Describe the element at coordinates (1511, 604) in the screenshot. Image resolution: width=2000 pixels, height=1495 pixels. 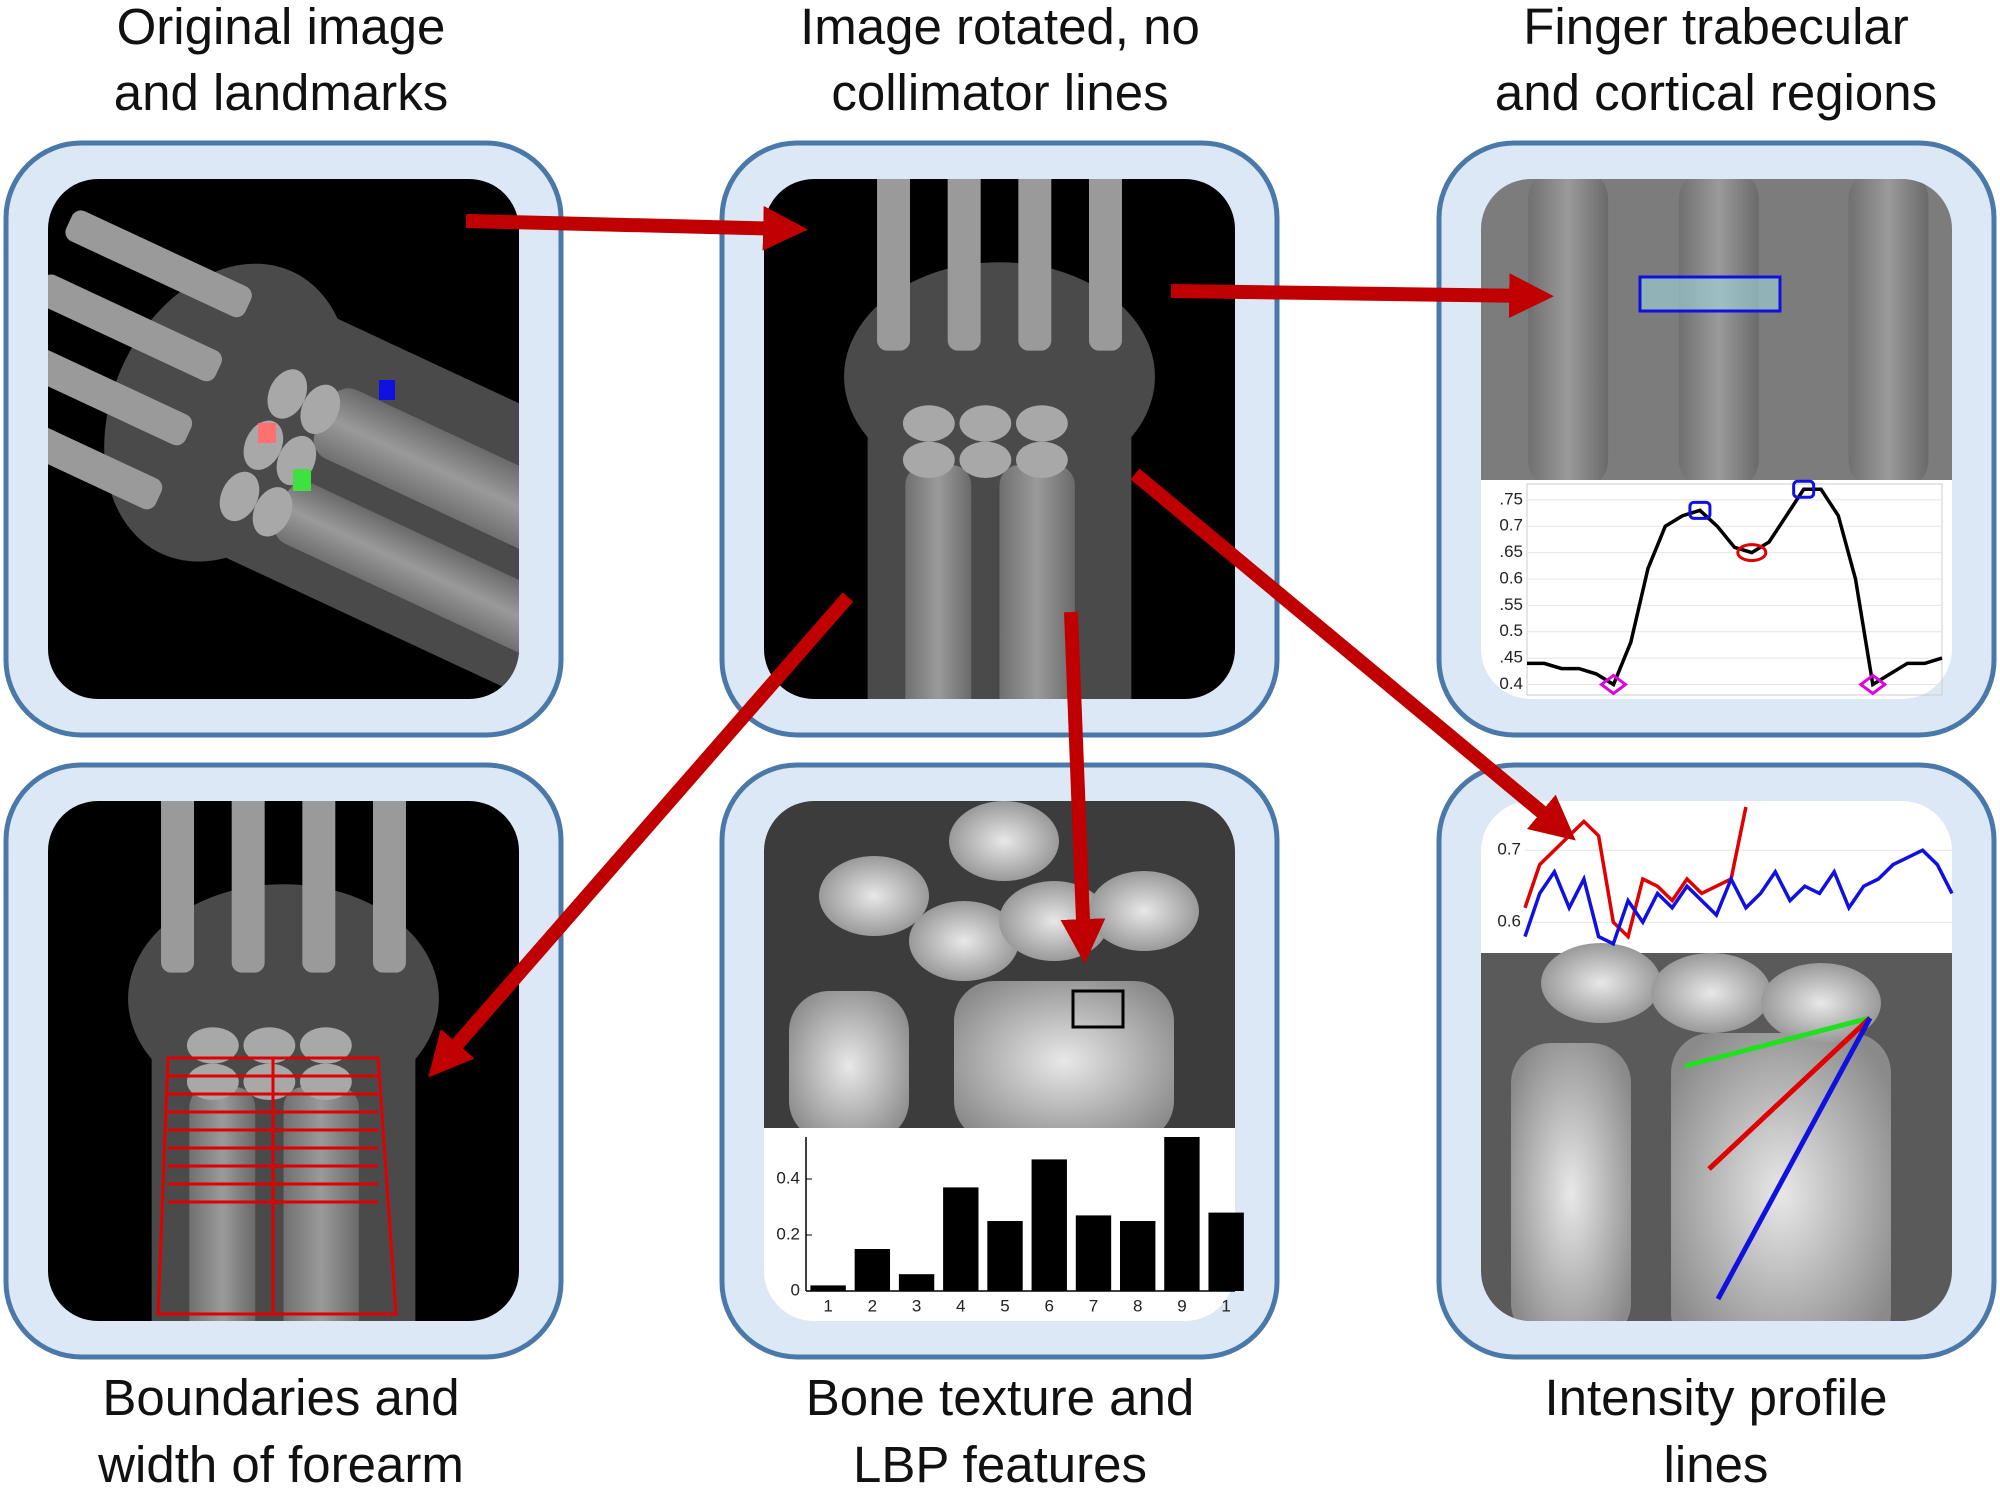
I see `y-tick-label: .55` at that location.